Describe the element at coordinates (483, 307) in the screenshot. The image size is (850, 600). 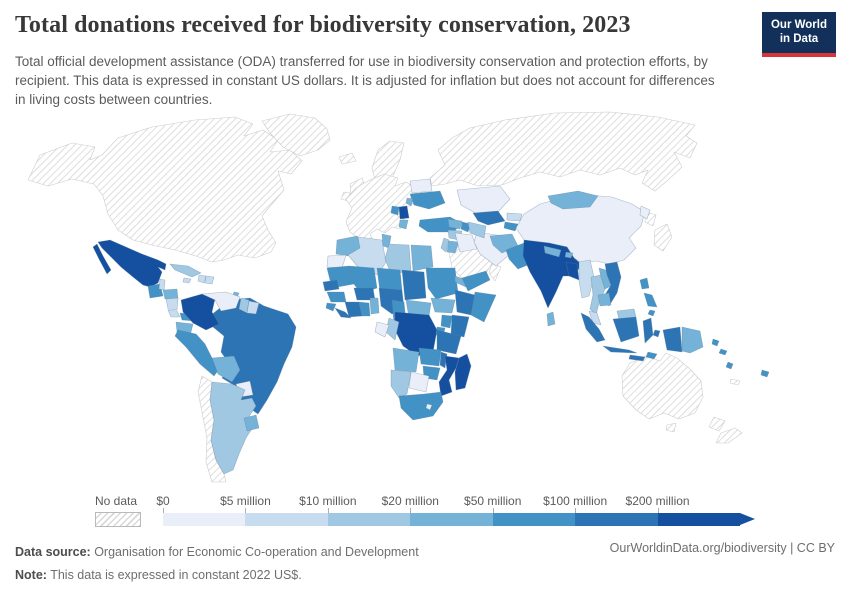
I see `country-somalia: Somalia` at that location.